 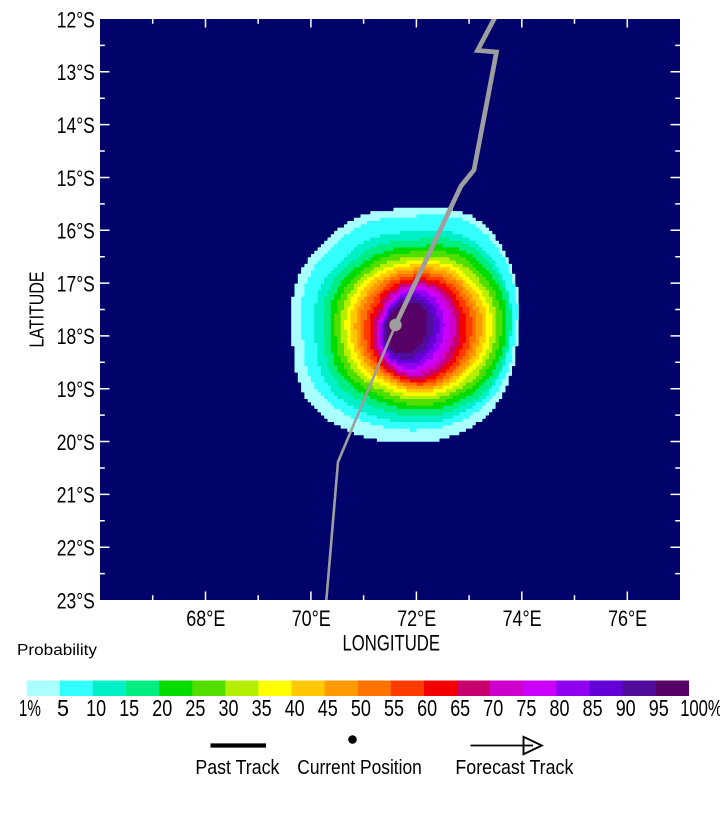 I want to click on svg-text: 5, so click(x=63, y=708).